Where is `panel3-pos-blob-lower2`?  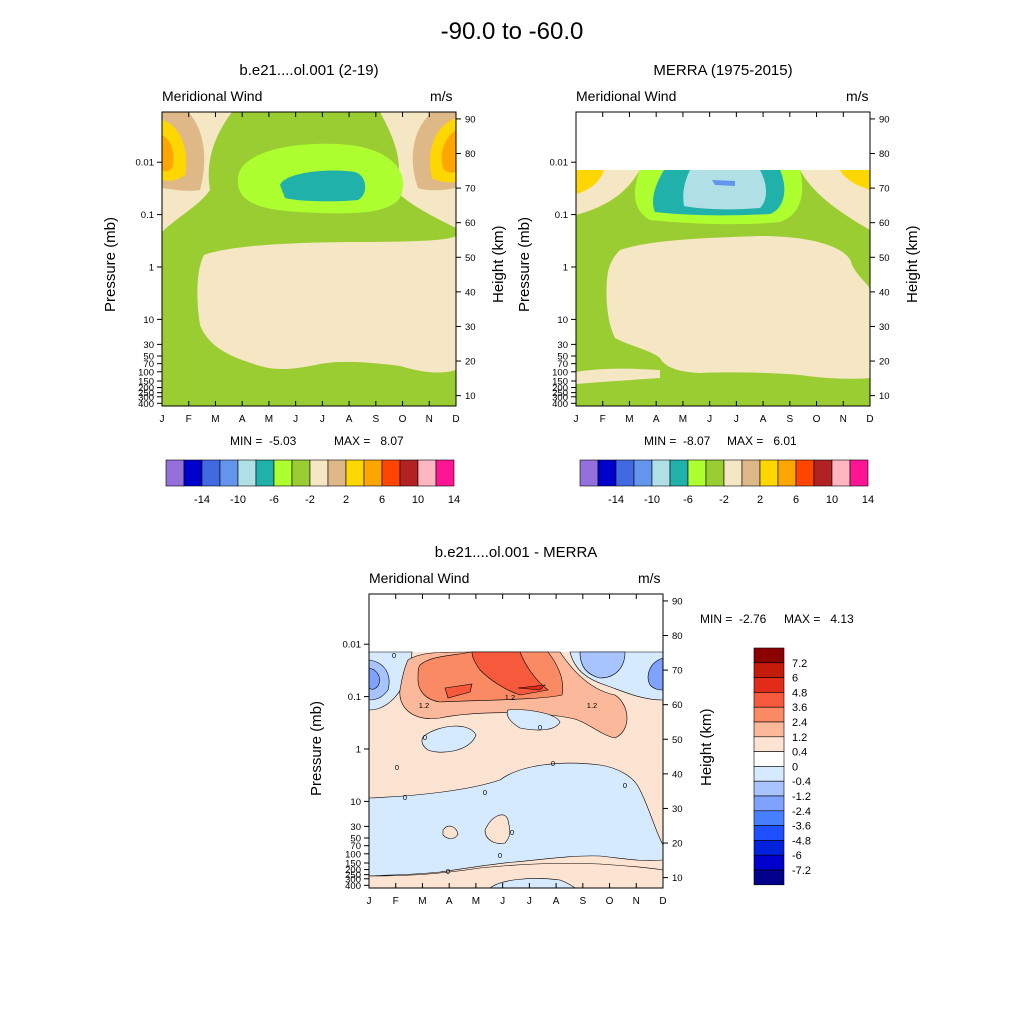 panel3-pos-blob-lower2 is located at coordinates (497, 829).